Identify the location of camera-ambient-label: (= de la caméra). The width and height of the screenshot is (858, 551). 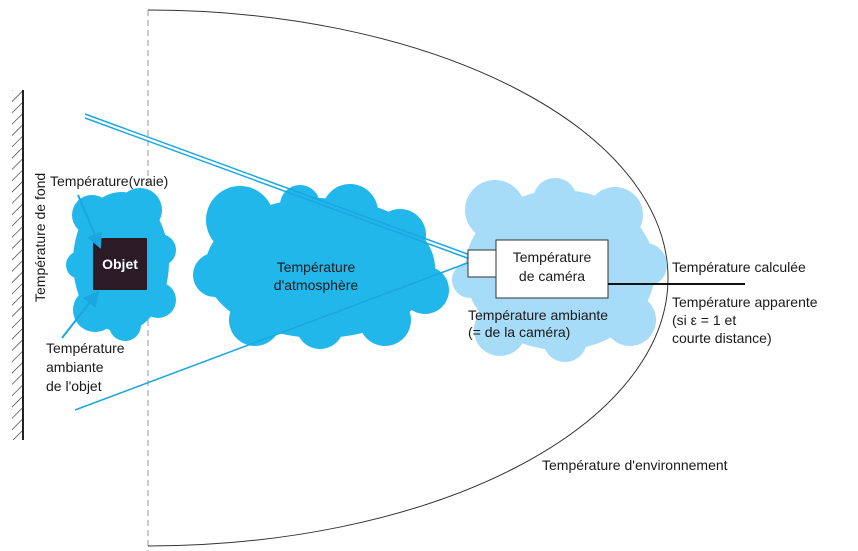
(519, 332).